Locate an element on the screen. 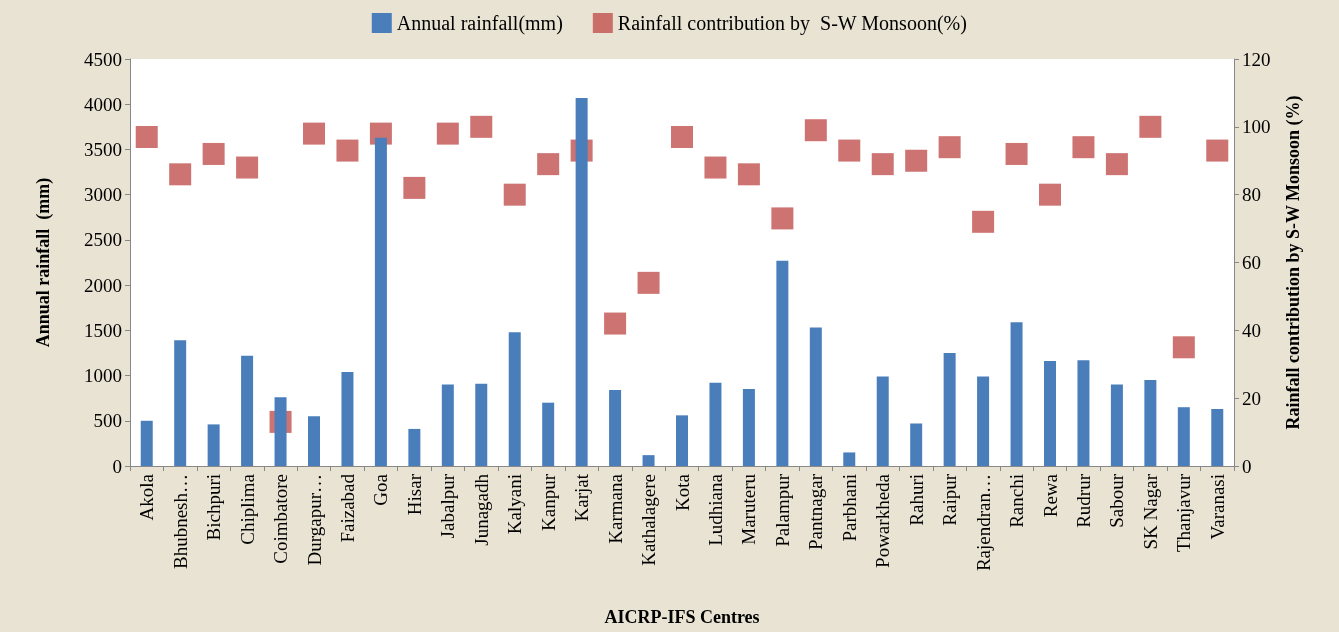  x-axis-title: AICRP-IFS Centres is located at coordinates (682, 617).